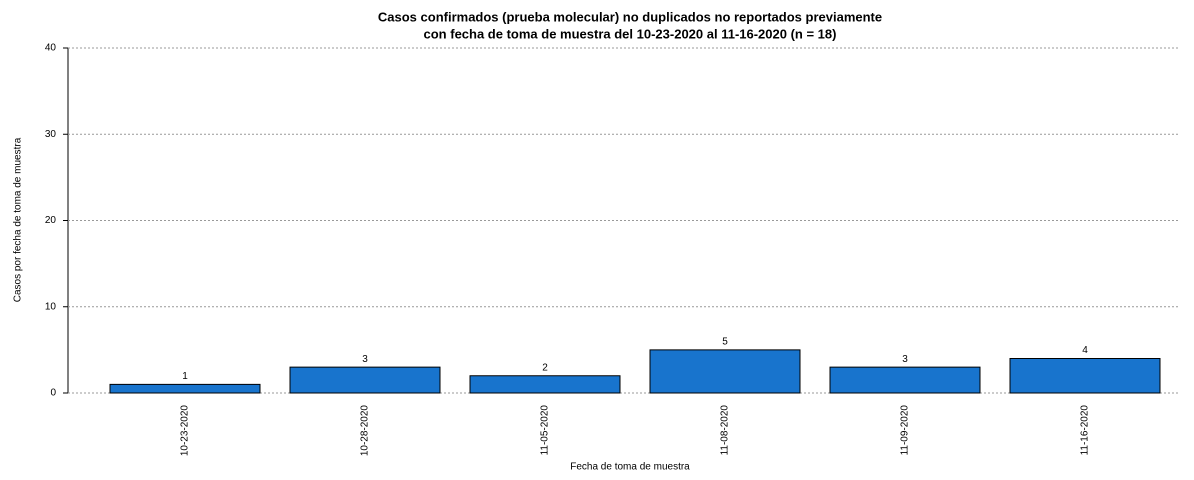 The width and height of the screenshot is (1194, 480). Describe the element at coordinates (185, 376) in the screenshot. I see `value-label: 1` at that location.